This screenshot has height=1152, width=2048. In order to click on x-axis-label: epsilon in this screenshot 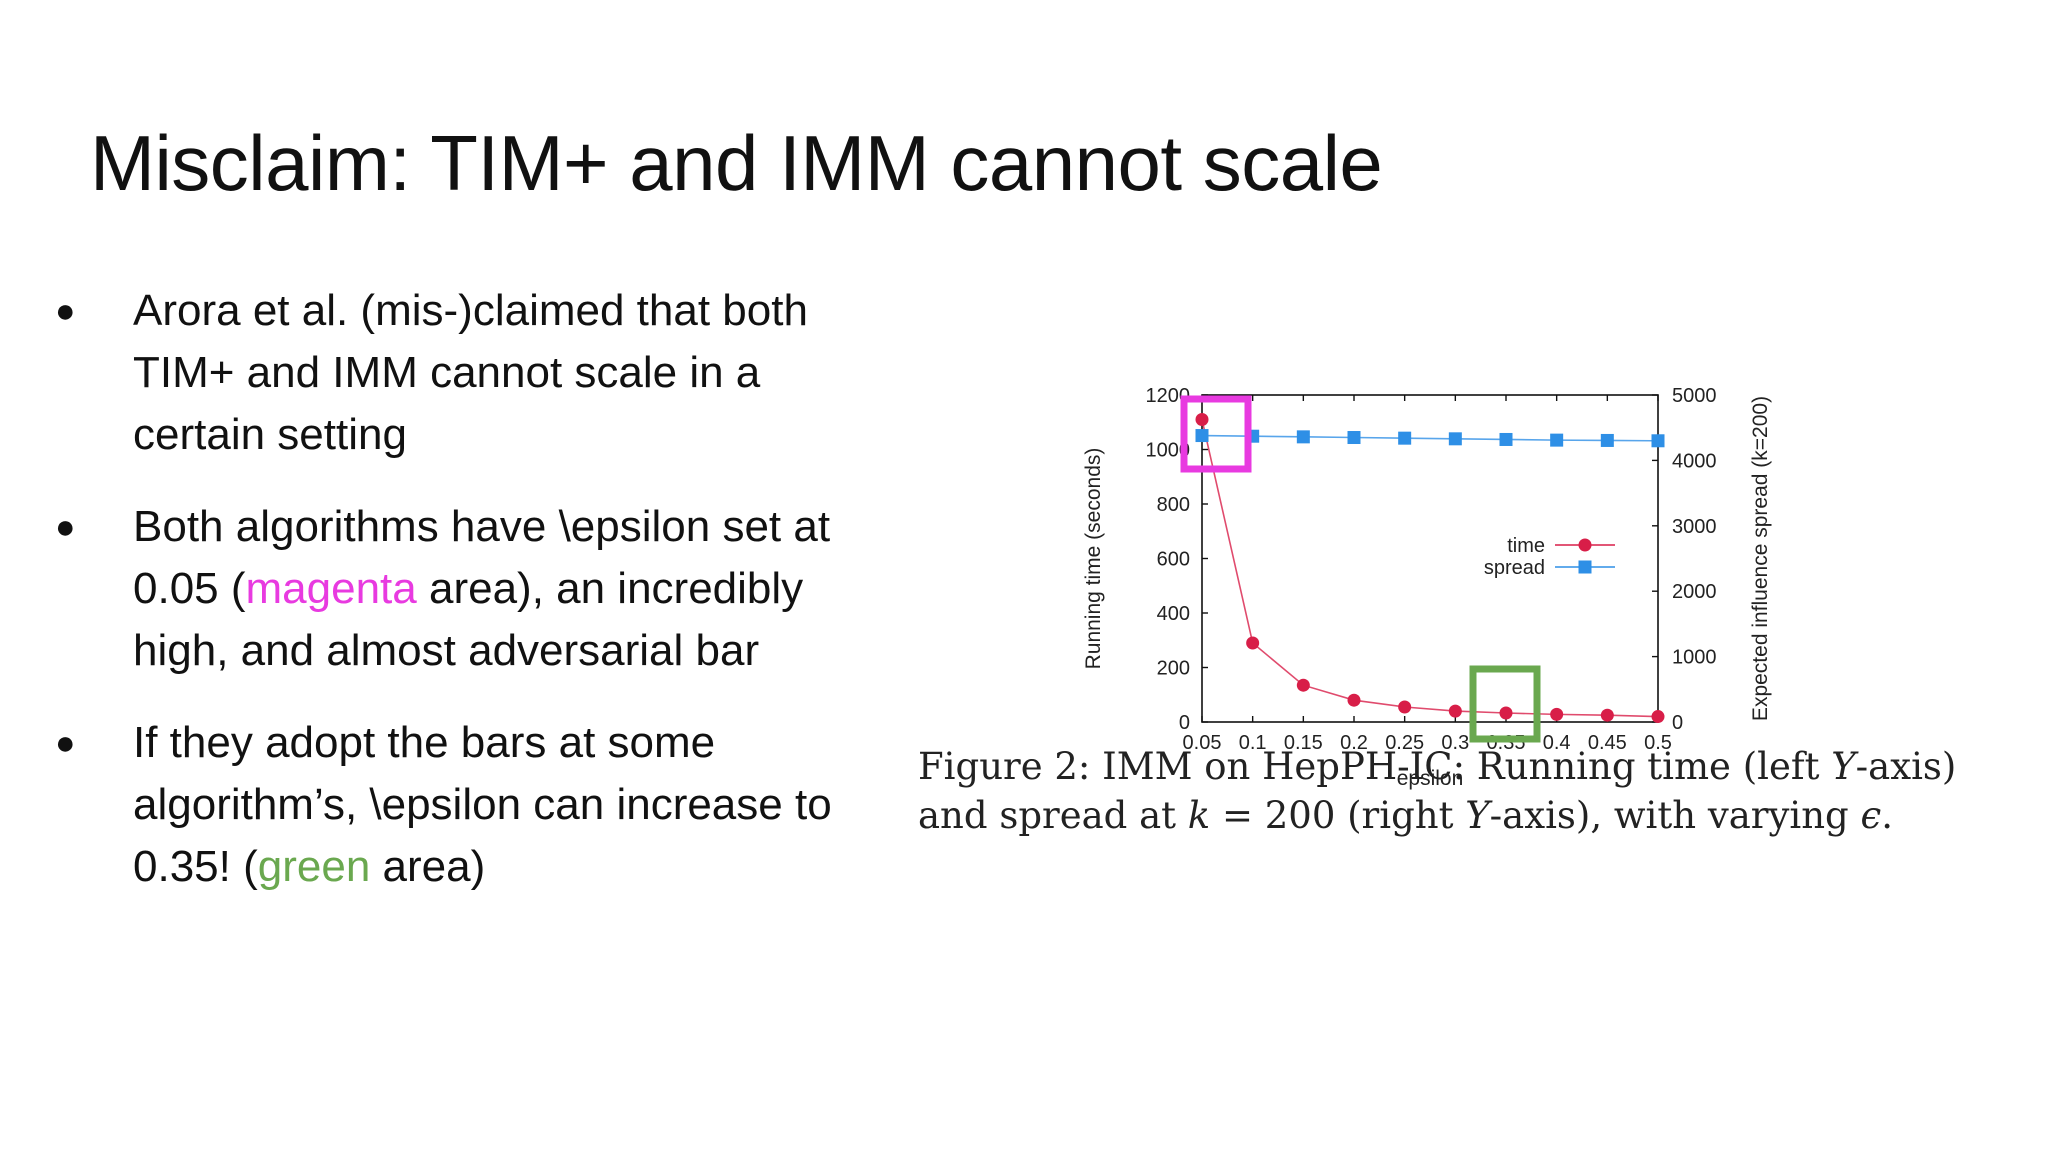, I will do `click(1430, 778)`.